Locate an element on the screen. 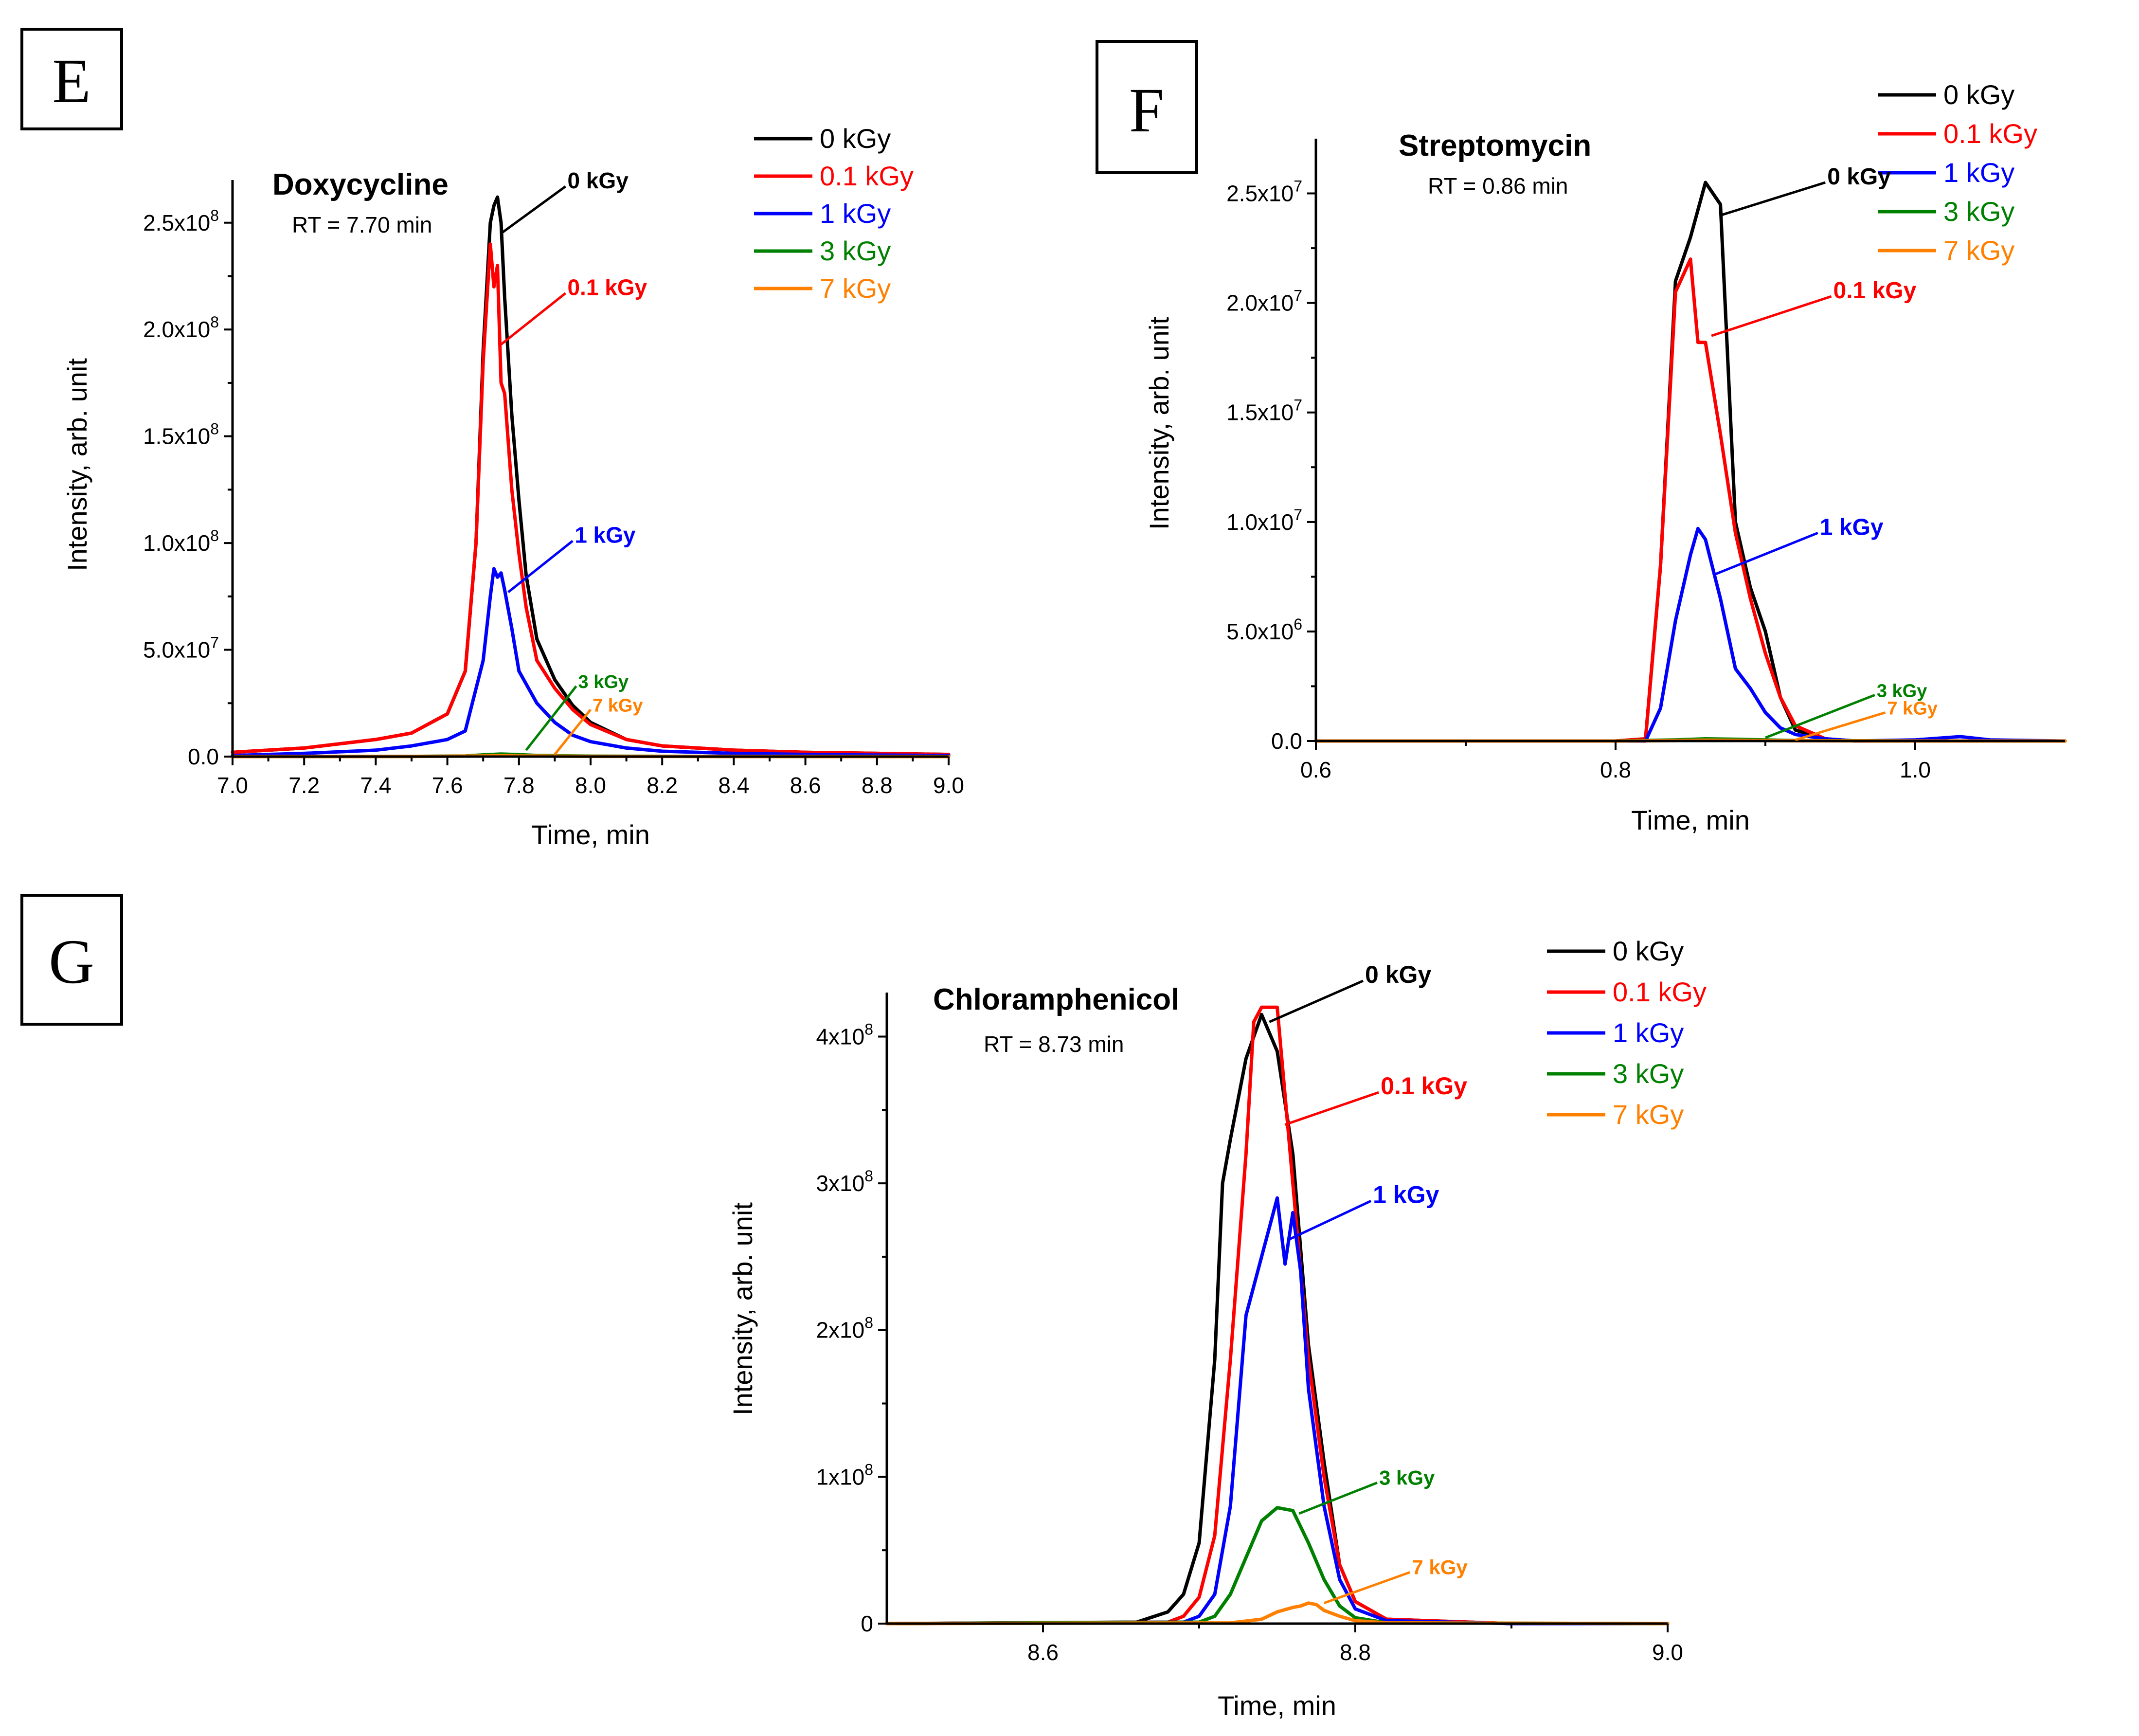 The width and height of the screenshot is (2139, 1736). x-tick-label: 7.2 is located at coordinates (304, 786).